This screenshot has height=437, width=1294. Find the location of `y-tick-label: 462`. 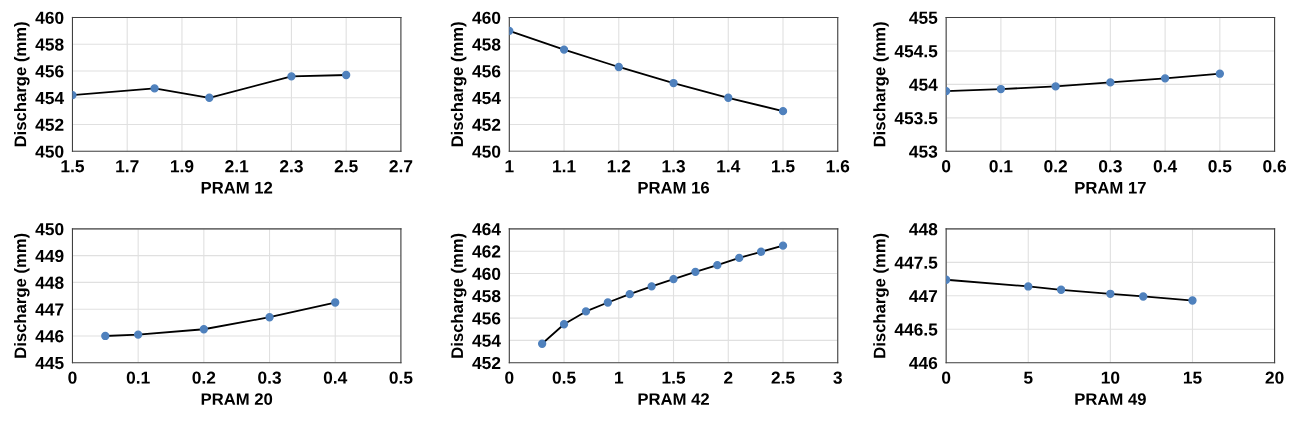

y-tick-label: 462 is located at coordinates (486, 251).